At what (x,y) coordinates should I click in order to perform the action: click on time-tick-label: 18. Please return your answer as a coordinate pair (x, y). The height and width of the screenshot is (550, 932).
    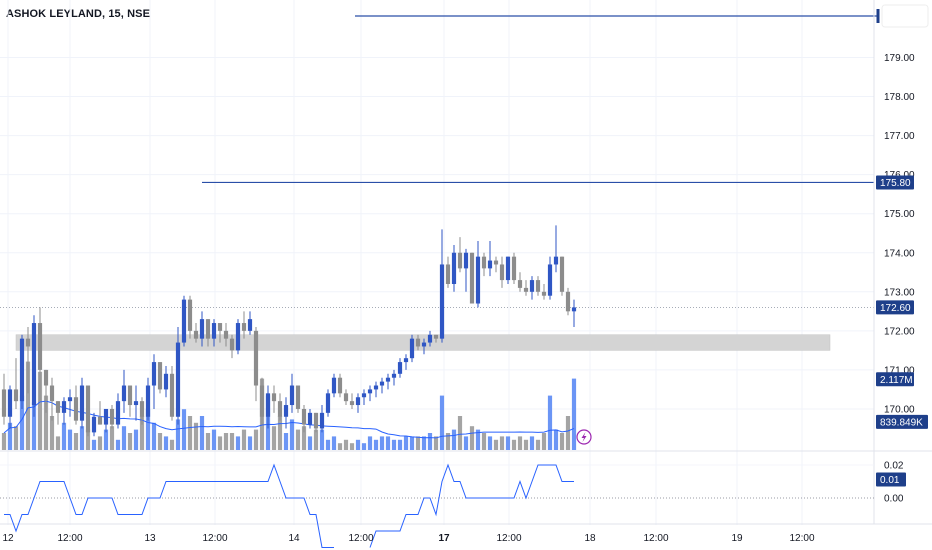
    Looking at the image, I should click on (590, 538).